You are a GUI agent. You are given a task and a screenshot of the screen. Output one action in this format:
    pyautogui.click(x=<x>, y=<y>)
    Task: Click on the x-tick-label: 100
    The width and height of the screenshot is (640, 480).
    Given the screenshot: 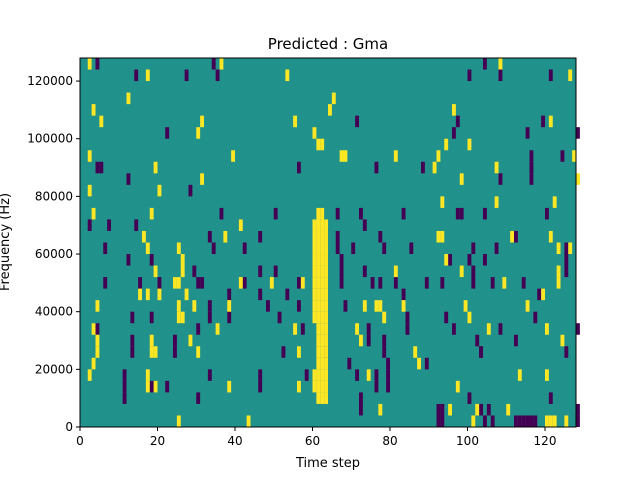 What is the action you would take?
    pyautogui.click(x=467, y=441)
    